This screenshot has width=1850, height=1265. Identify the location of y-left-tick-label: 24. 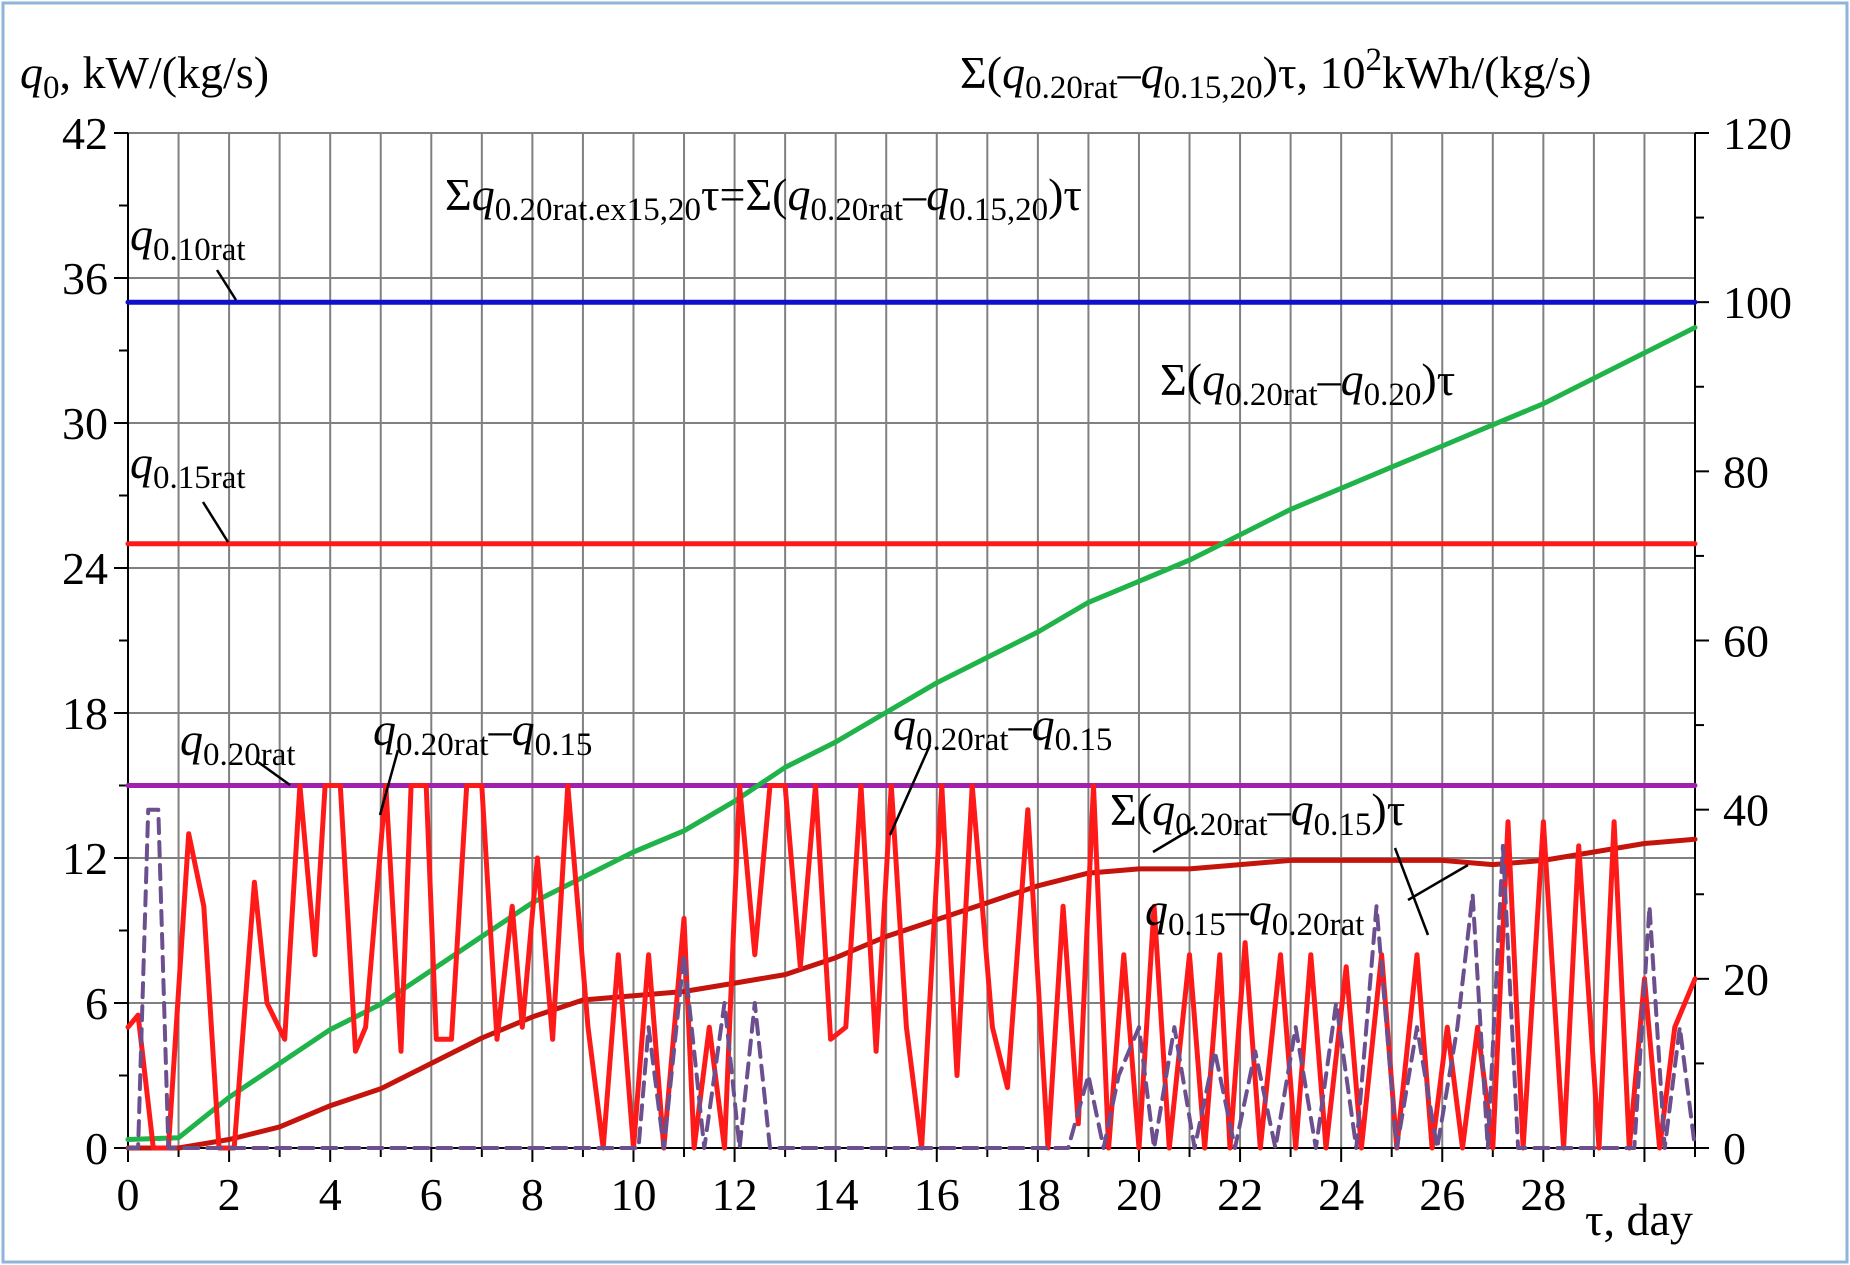
(85, 568).